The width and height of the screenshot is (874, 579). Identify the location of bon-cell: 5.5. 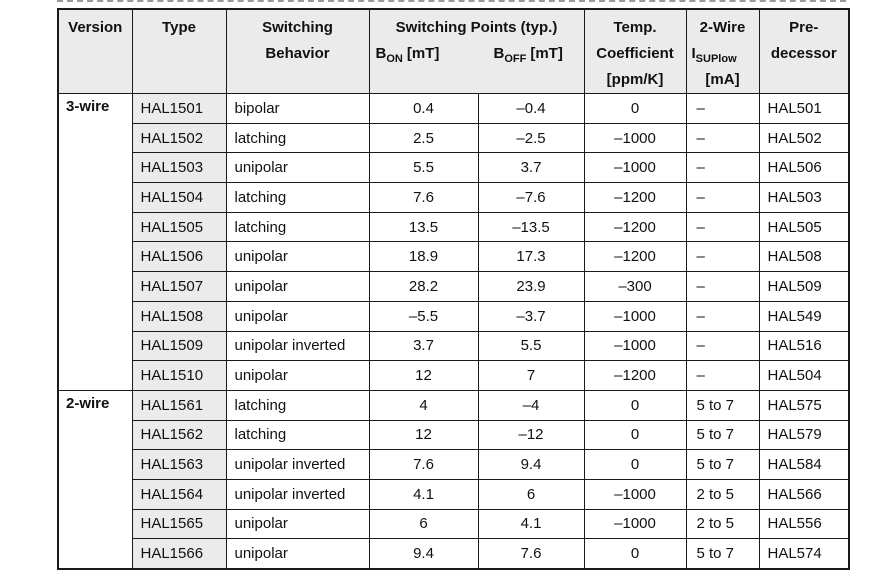
(423, 168).